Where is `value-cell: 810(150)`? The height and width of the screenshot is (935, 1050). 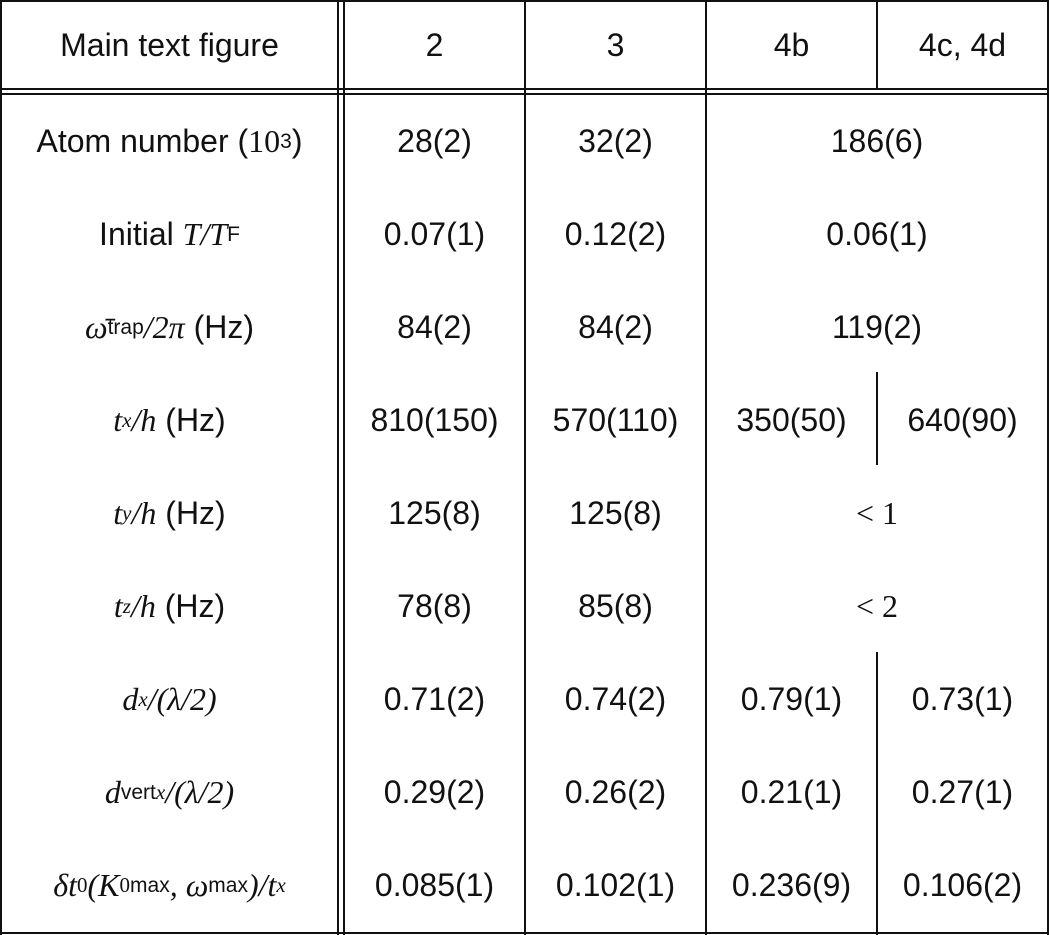
value-cell: 810(150) is located at coordinates (434, 420).